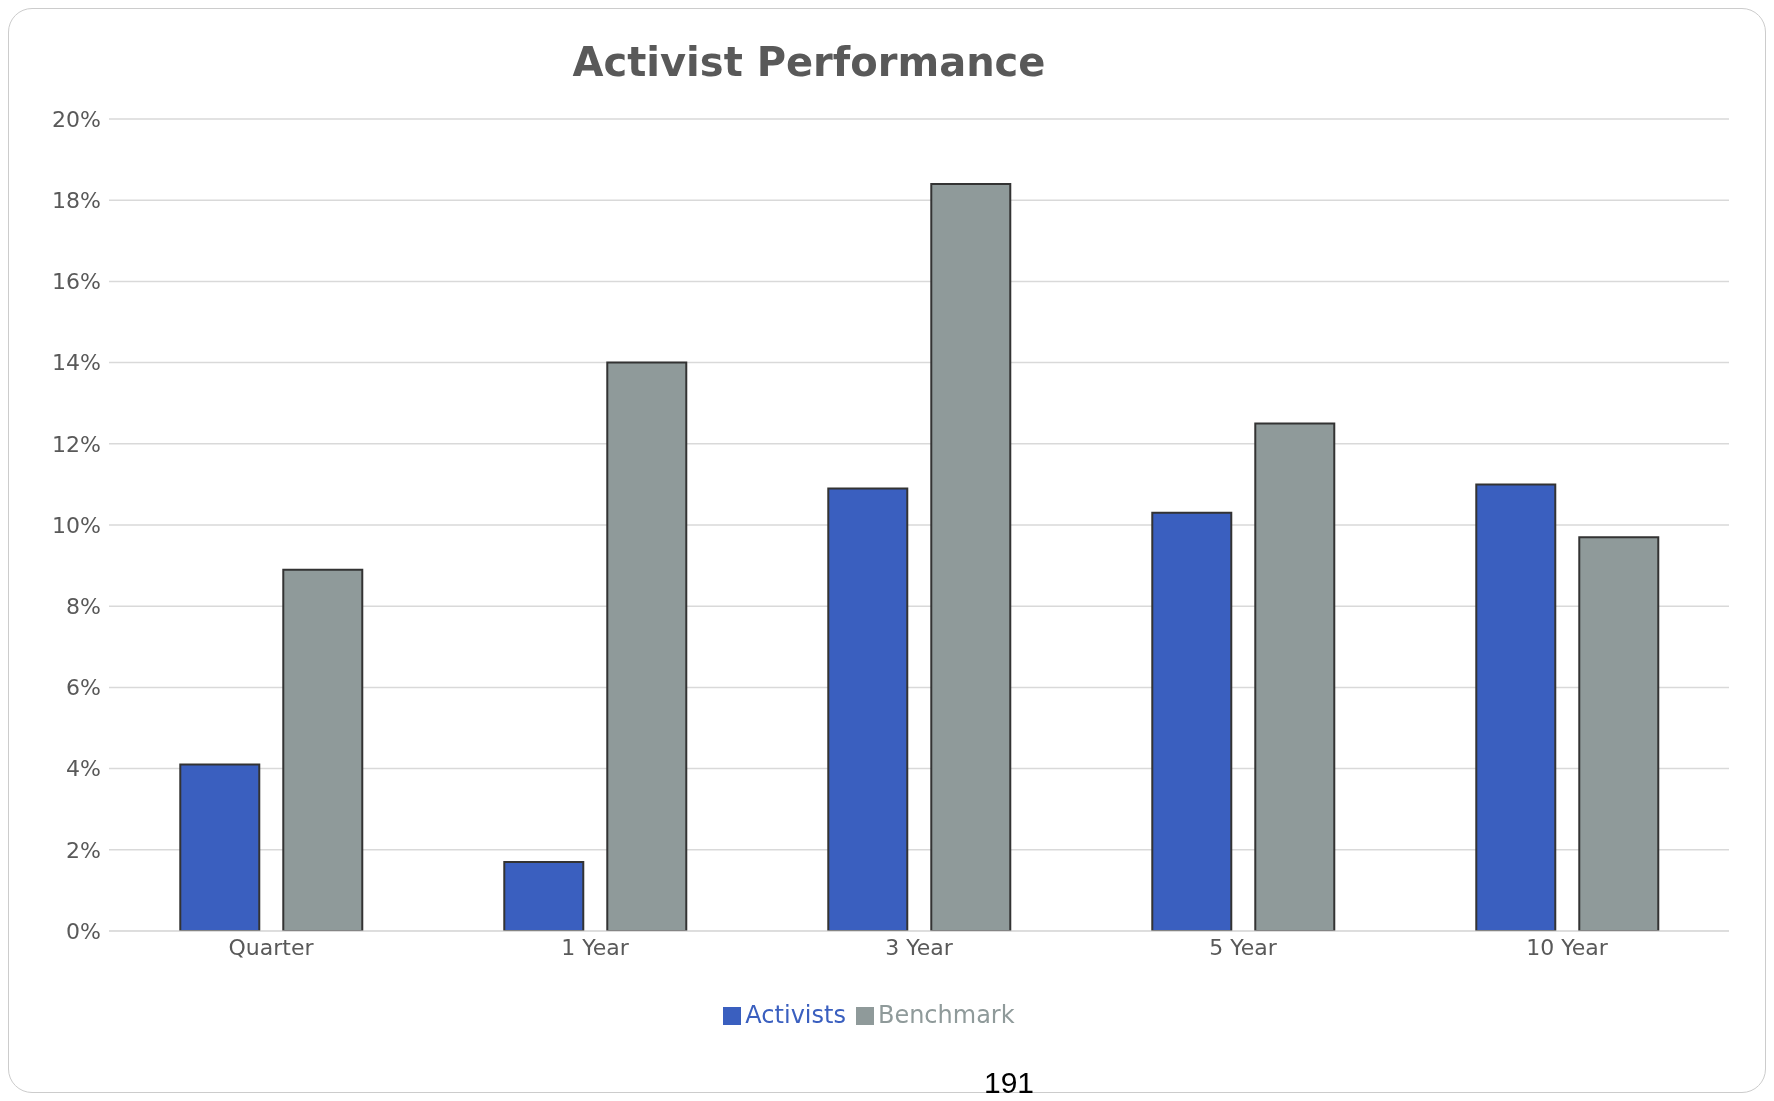 This screenshot has height=1101, width=1774. I want to click on y-tick-label: 20%, so click(76, 119).